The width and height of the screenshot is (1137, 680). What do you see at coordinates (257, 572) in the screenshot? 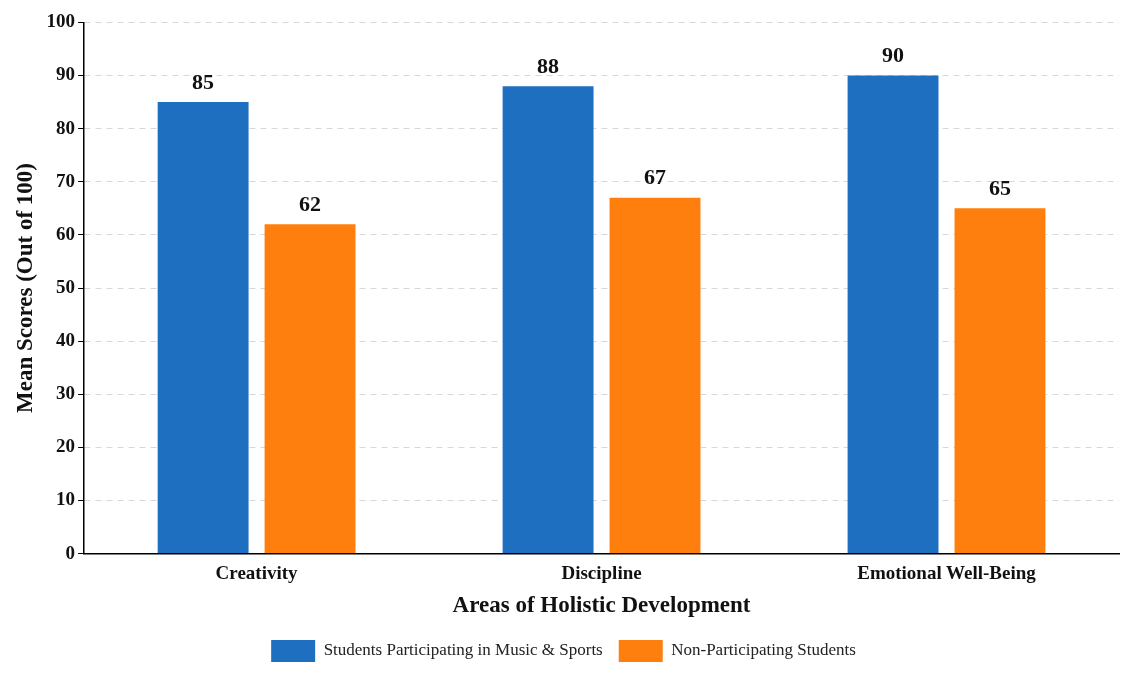
I see `x-tick-label: Creativity` at bounding box center [257, 572].